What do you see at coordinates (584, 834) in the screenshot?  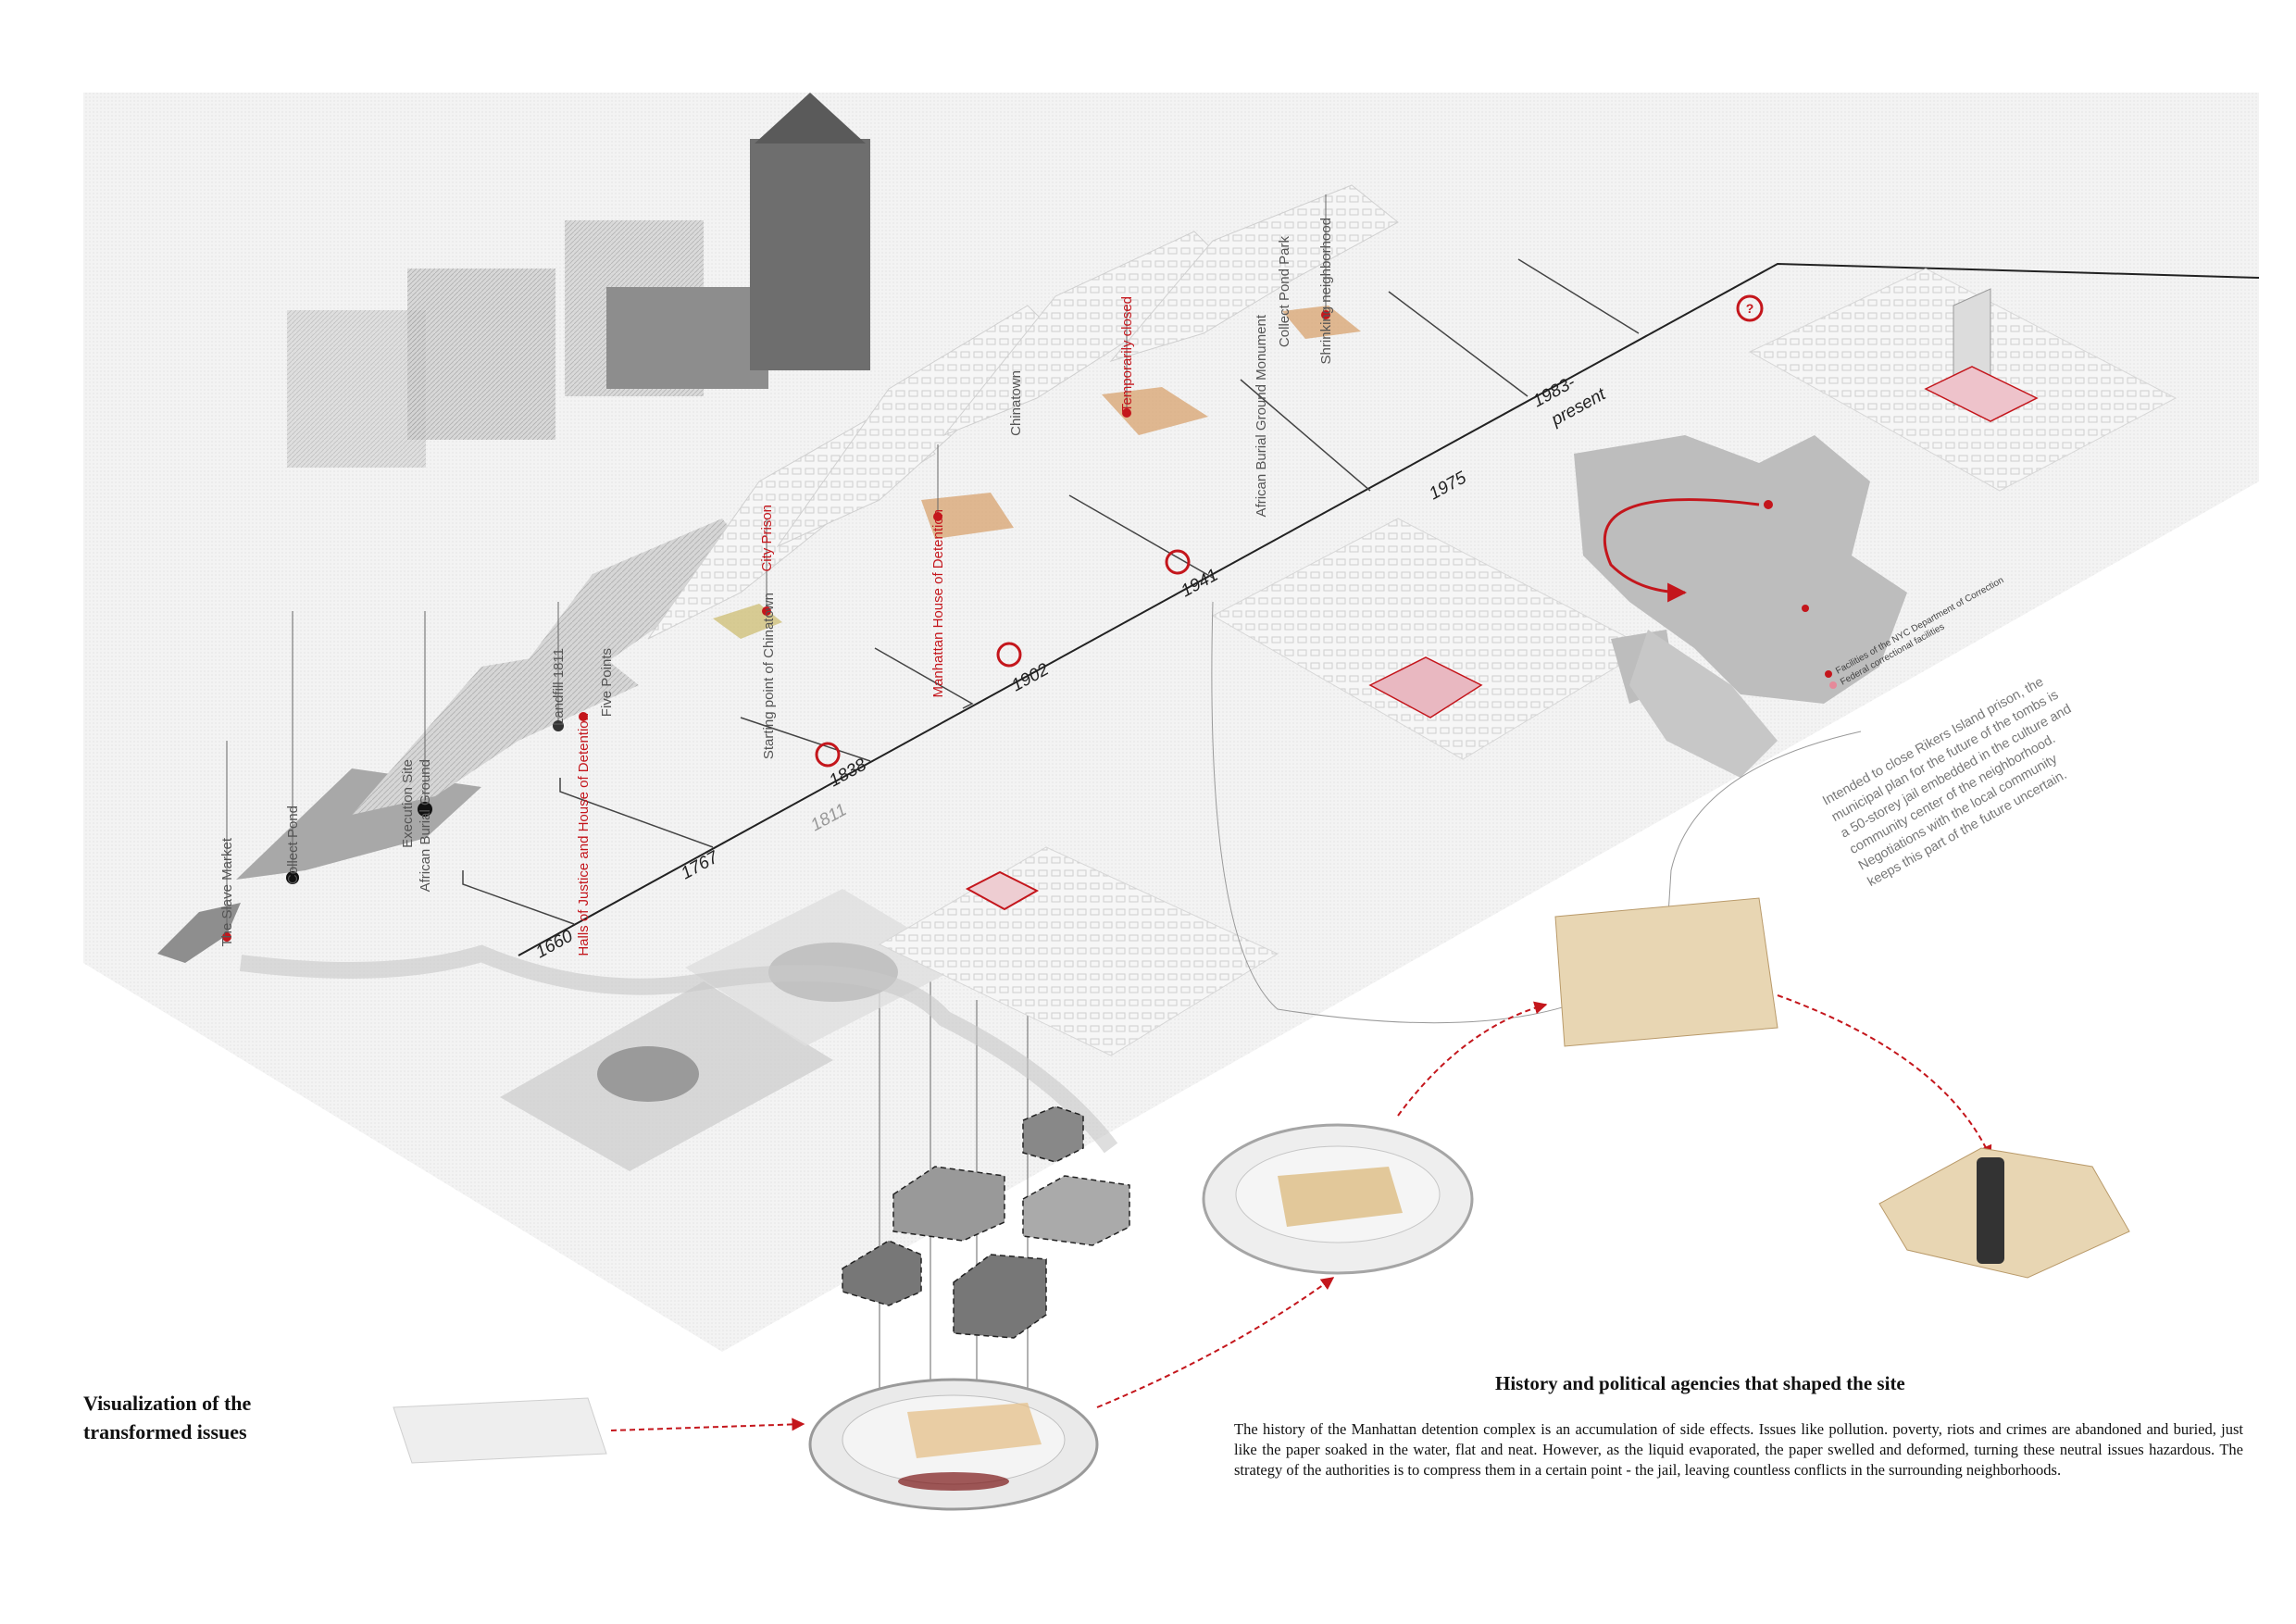 I see `label-halls-of-justice: Halls of Justice and House of Detention` at bounding box center [584, 834].